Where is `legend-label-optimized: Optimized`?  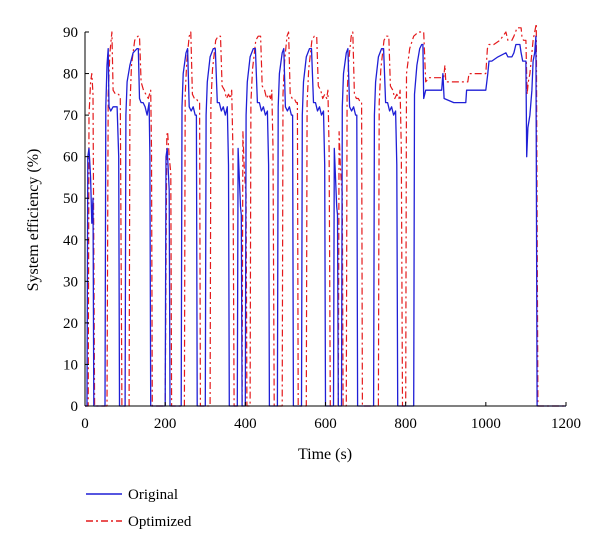
legend-label-optimized: Optimized is located at coordinates (160, 522).